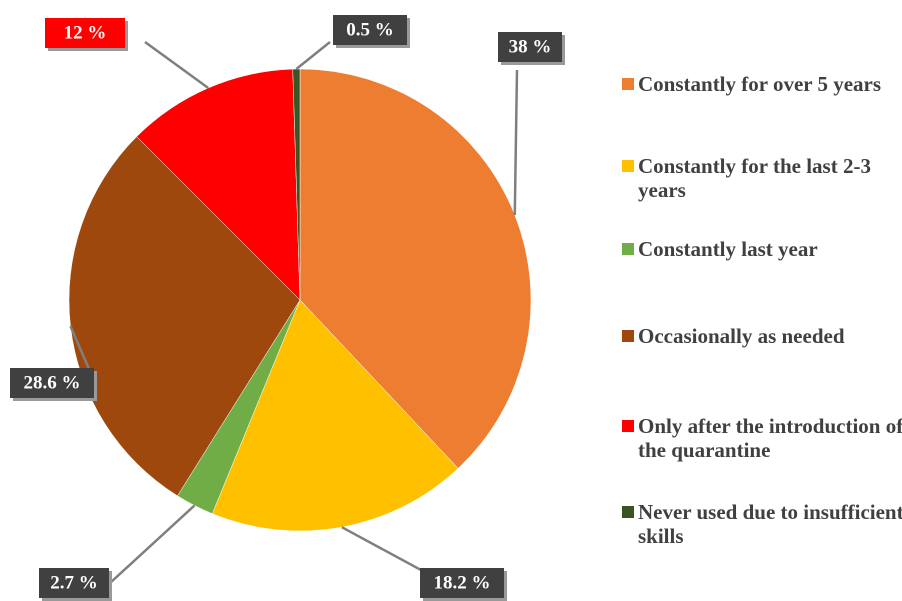 Image resolution: width=902 pixels, height=601 pixels. I want to click on legend-item: Occasionally as needed, so click(762, 336).